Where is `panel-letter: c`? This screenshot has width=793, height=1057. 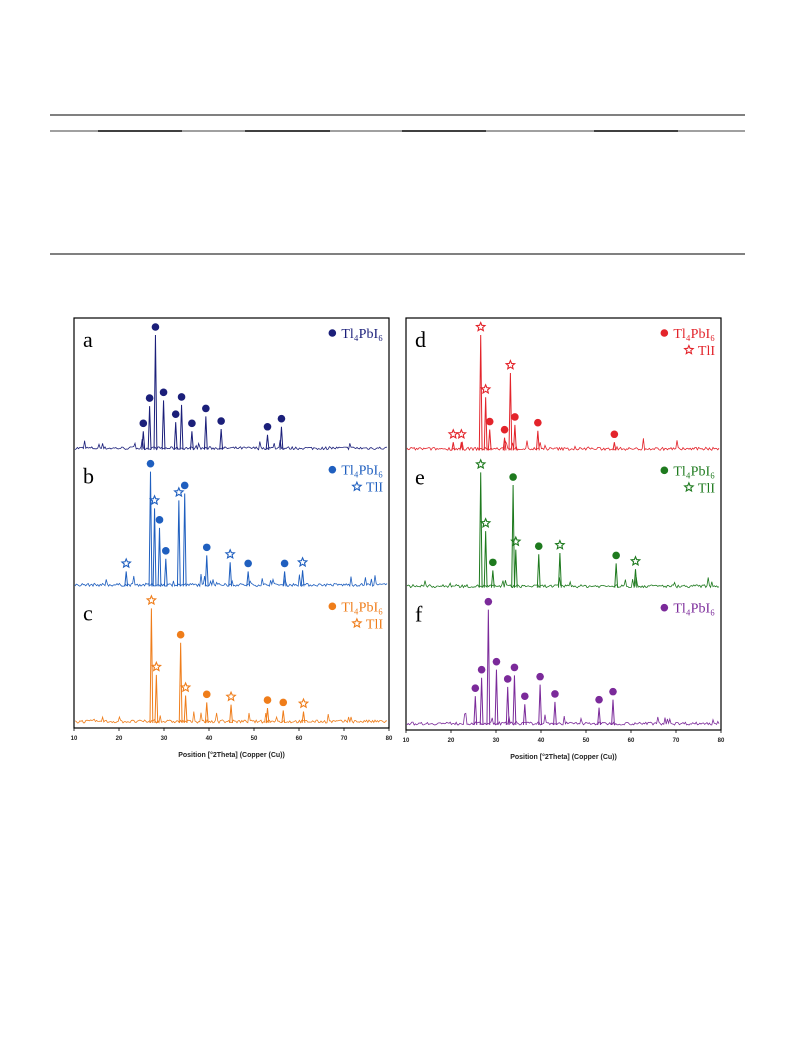 panel-letter: c is located at coordinates (88, 612).